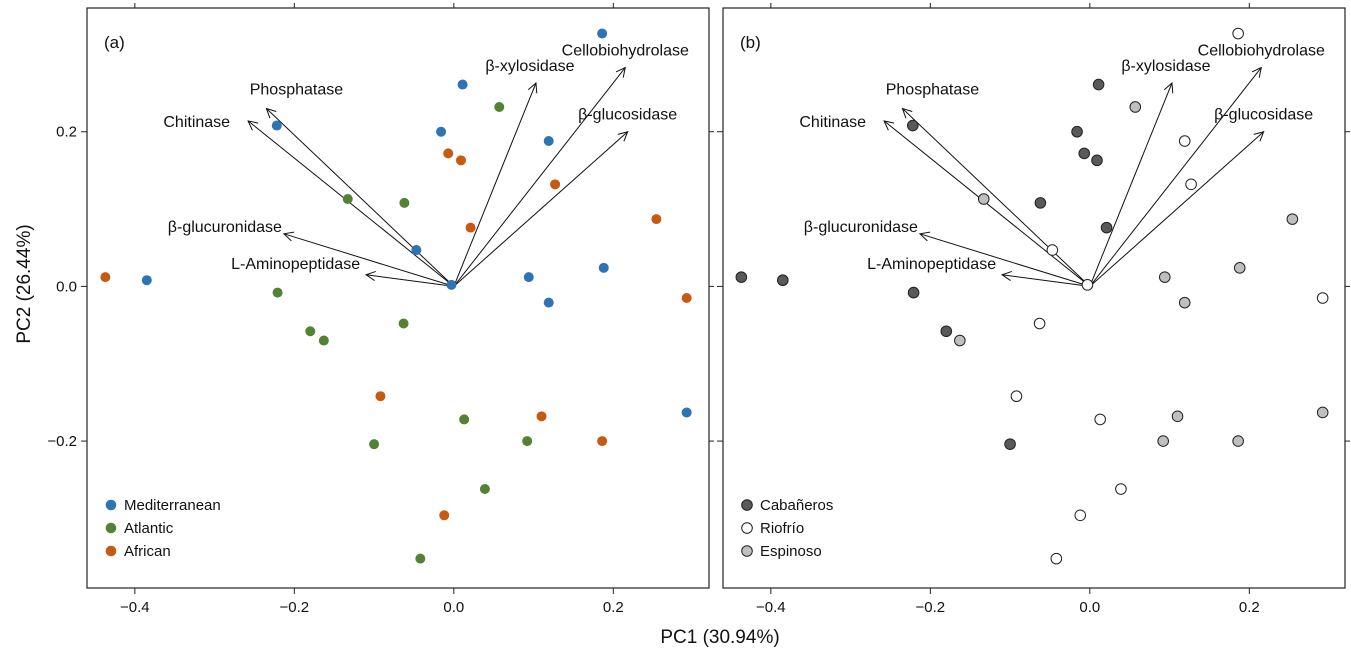  Describe the element at coordinates (147, 551) in the screenshot. I see `legend-label-african: African` at that location.